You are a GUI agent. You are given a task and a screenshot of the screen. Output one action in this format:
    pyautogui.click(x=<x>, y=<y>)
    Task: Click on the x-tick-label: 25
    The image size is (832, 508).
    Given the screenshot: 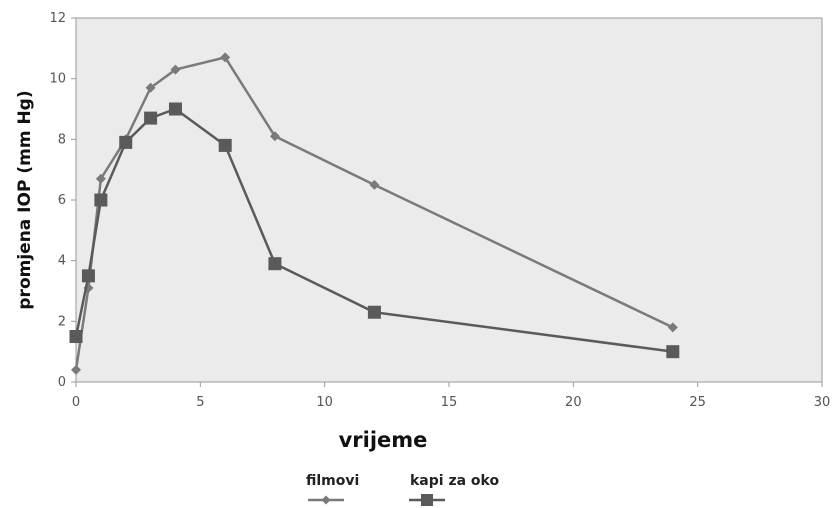 What is the action you would take?
    pyautogui.click(x=697, y=402)
    